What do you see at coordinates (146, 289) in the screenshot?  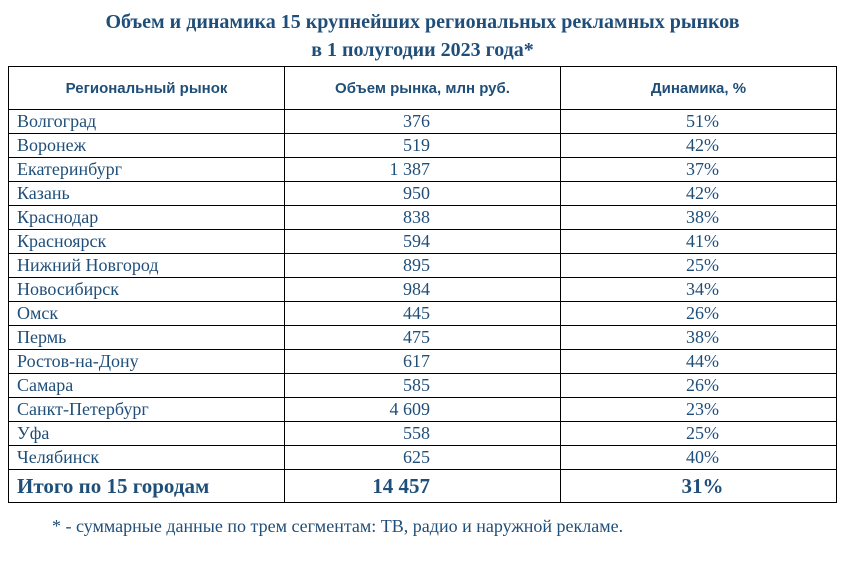 I see `region-cell: Новосибирск` at bounding box center [146, 289].